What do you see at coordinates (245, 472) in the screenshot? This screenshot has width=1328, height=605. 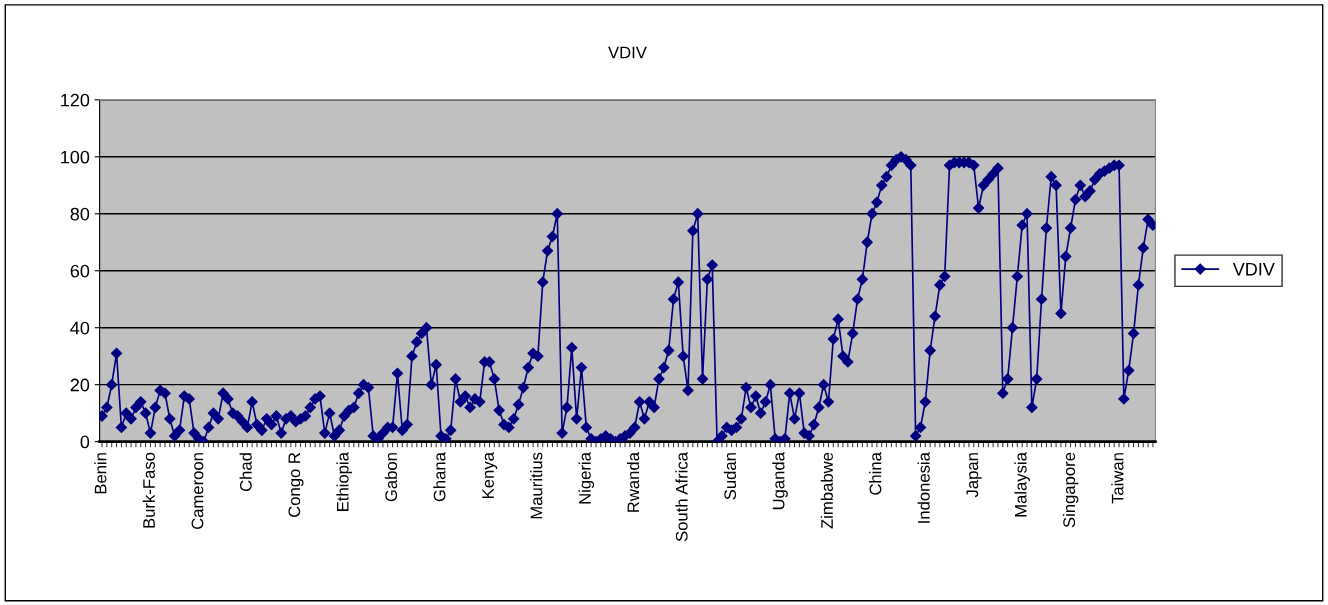 I see `x-tick-label: Chad` at bounding box center [245, 472].